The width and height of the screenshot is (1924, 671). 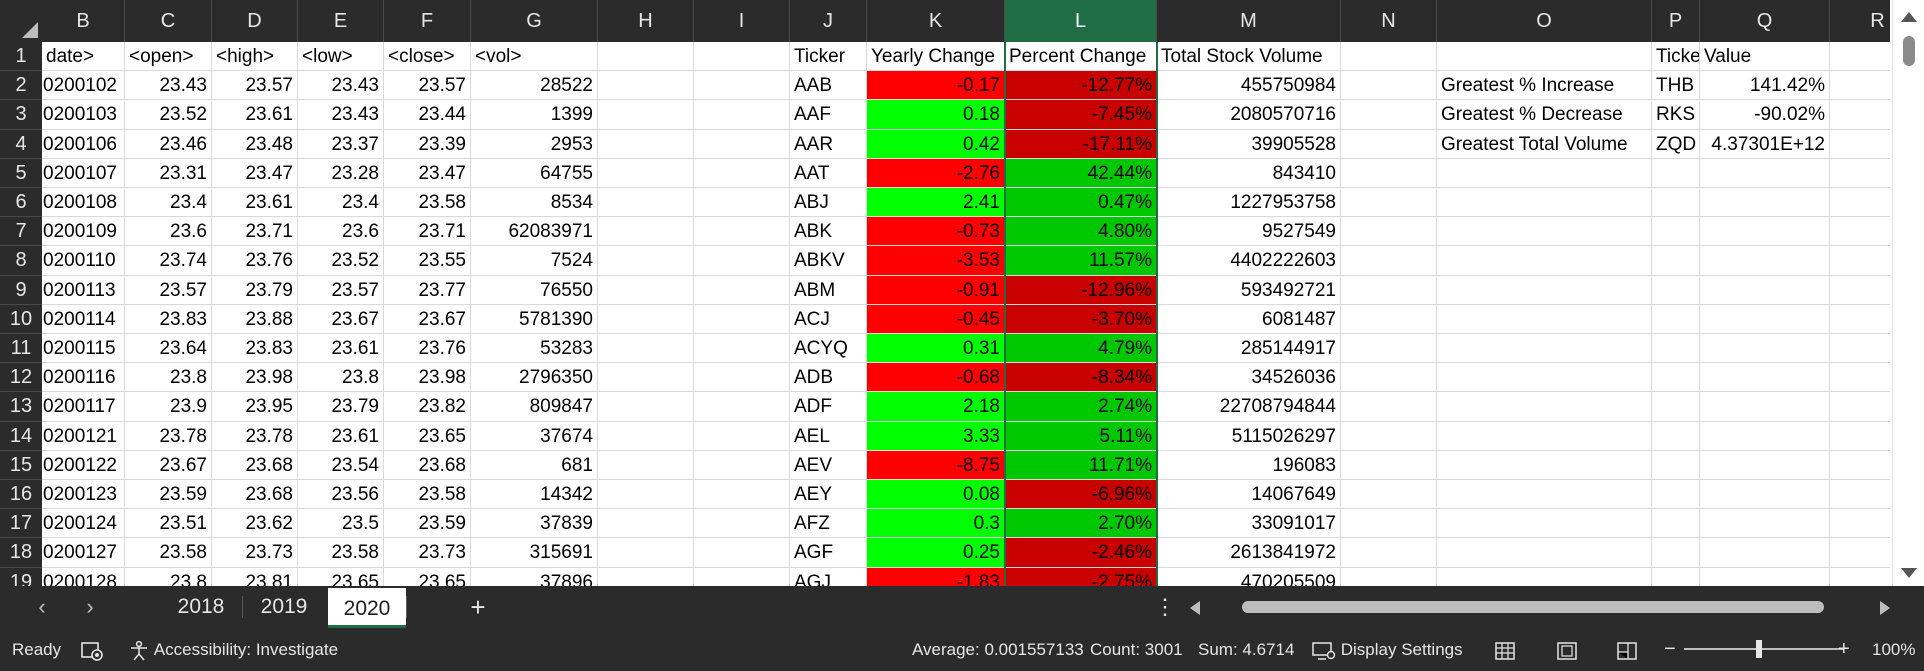 I want to click on low-cell: 23.6, so click(x=341, y=232).